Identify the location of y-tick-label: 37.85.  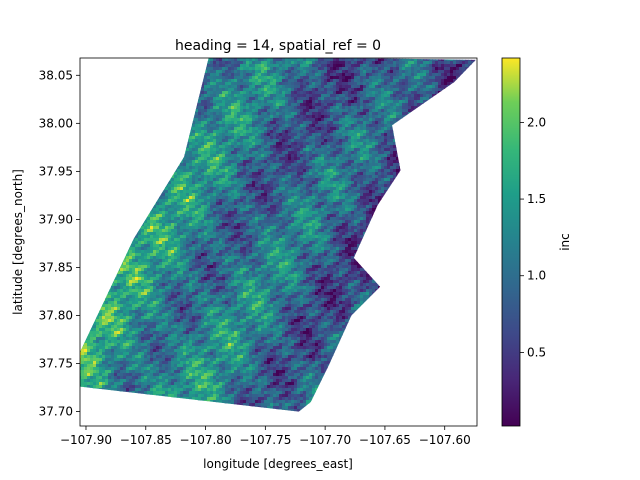
(56, 267).